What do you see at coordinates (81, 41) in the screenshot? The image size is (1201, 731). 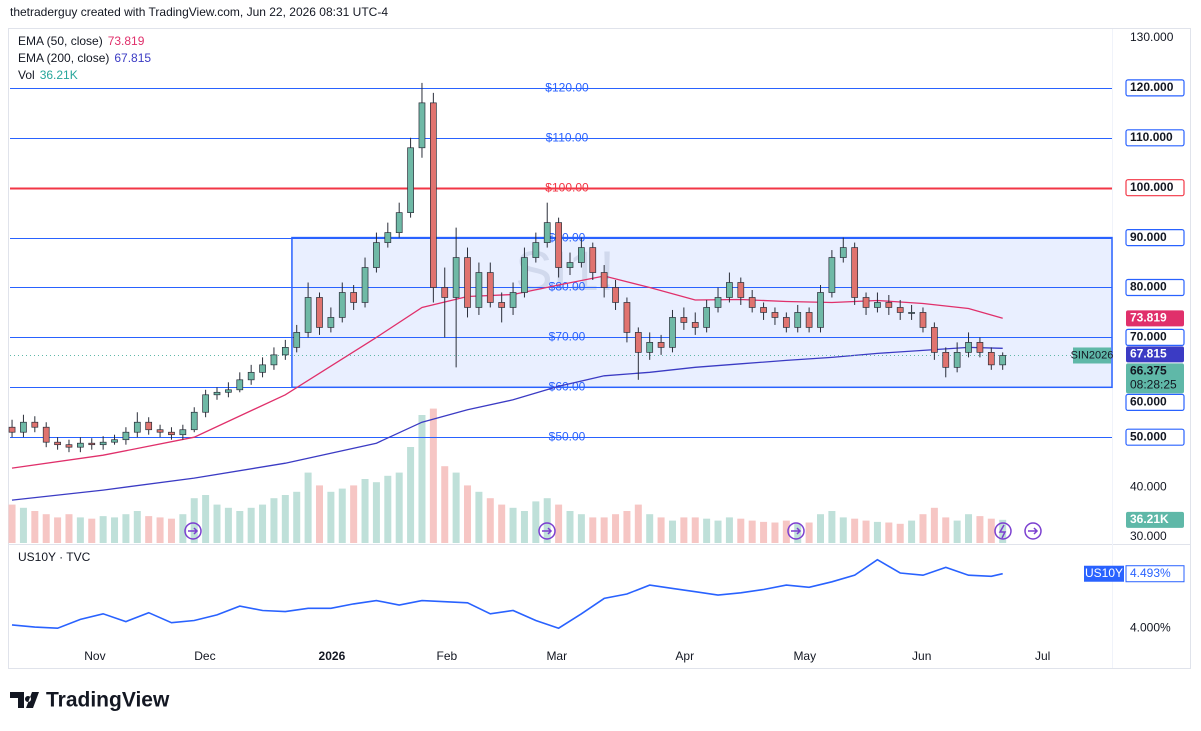 I see `legend-entry: EMA (50, close) 73.819` at bounding box center [81, 41].